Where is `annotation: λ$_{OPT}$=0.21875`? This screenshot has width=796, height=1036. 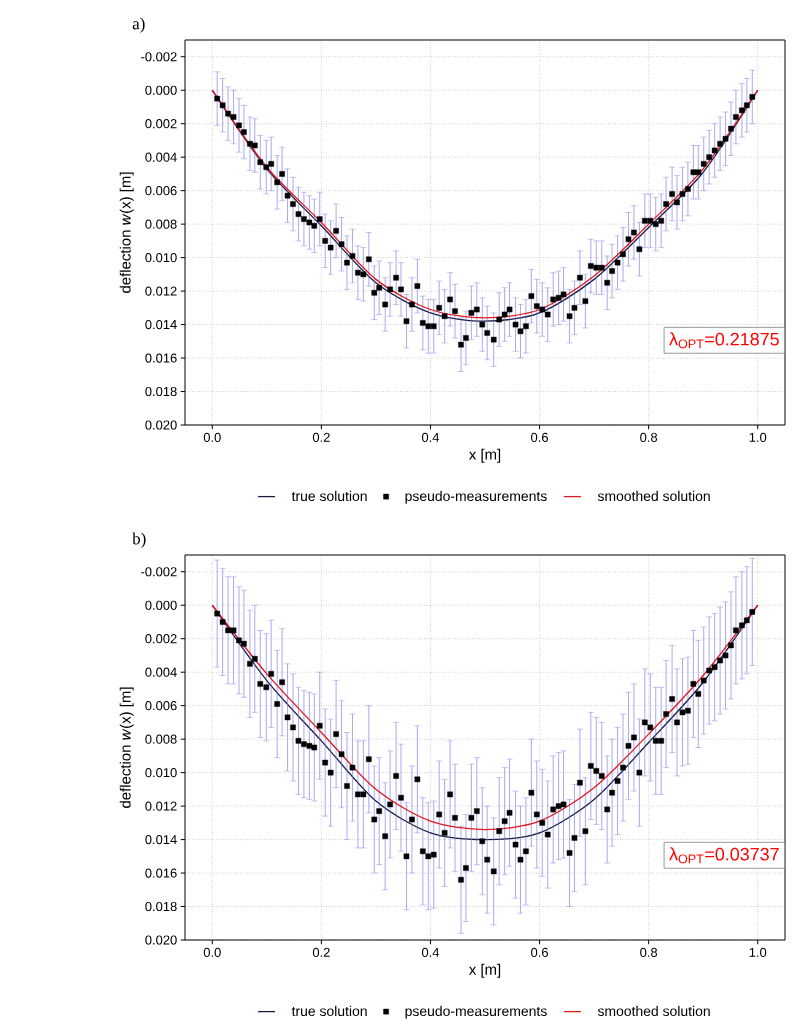 annotation: λ$_{OPT}$=0.21875 is located at coordinates (724, 340).